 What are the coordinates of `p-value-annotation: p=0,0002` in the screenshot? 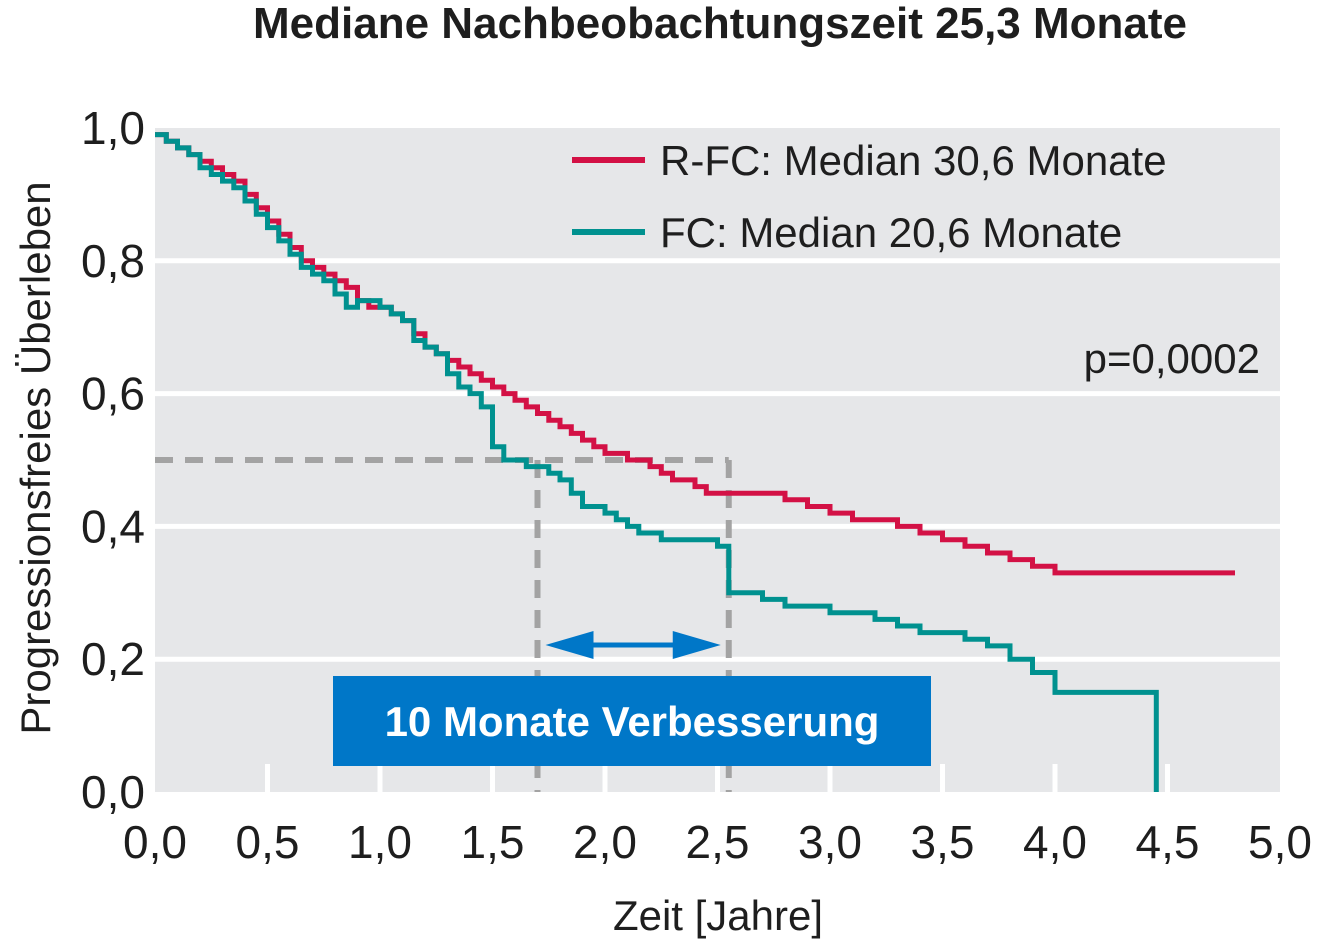 It's located at (1172, 358).